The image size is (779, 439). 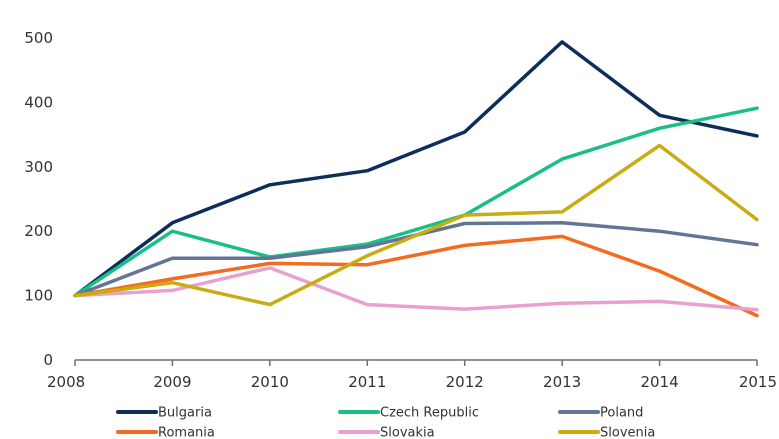 What do you see at coordinates (407, 432) in the screenshot?
I see `legend-label: Slovakia` at bounding box center [407, 432].